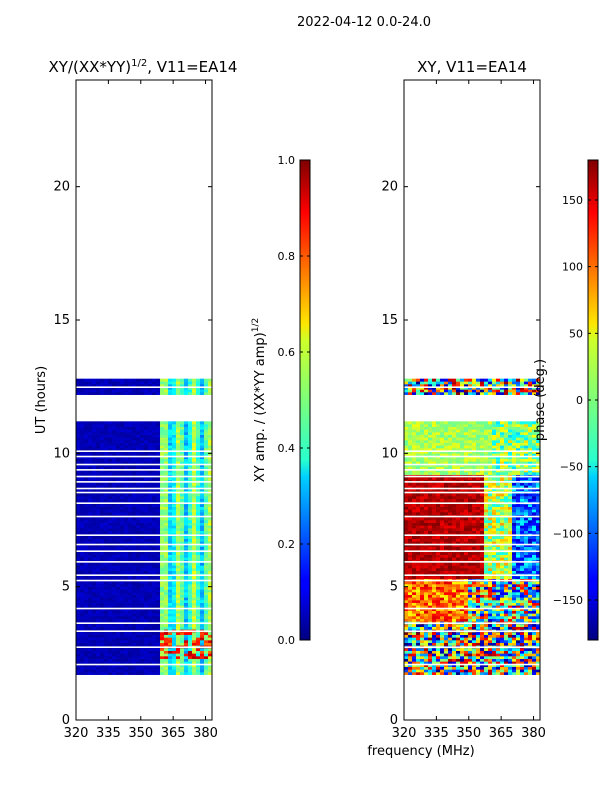 The width and height of the screenshot is (600, 804). I want to click on y-tick-label: 15, so click(61, 320).